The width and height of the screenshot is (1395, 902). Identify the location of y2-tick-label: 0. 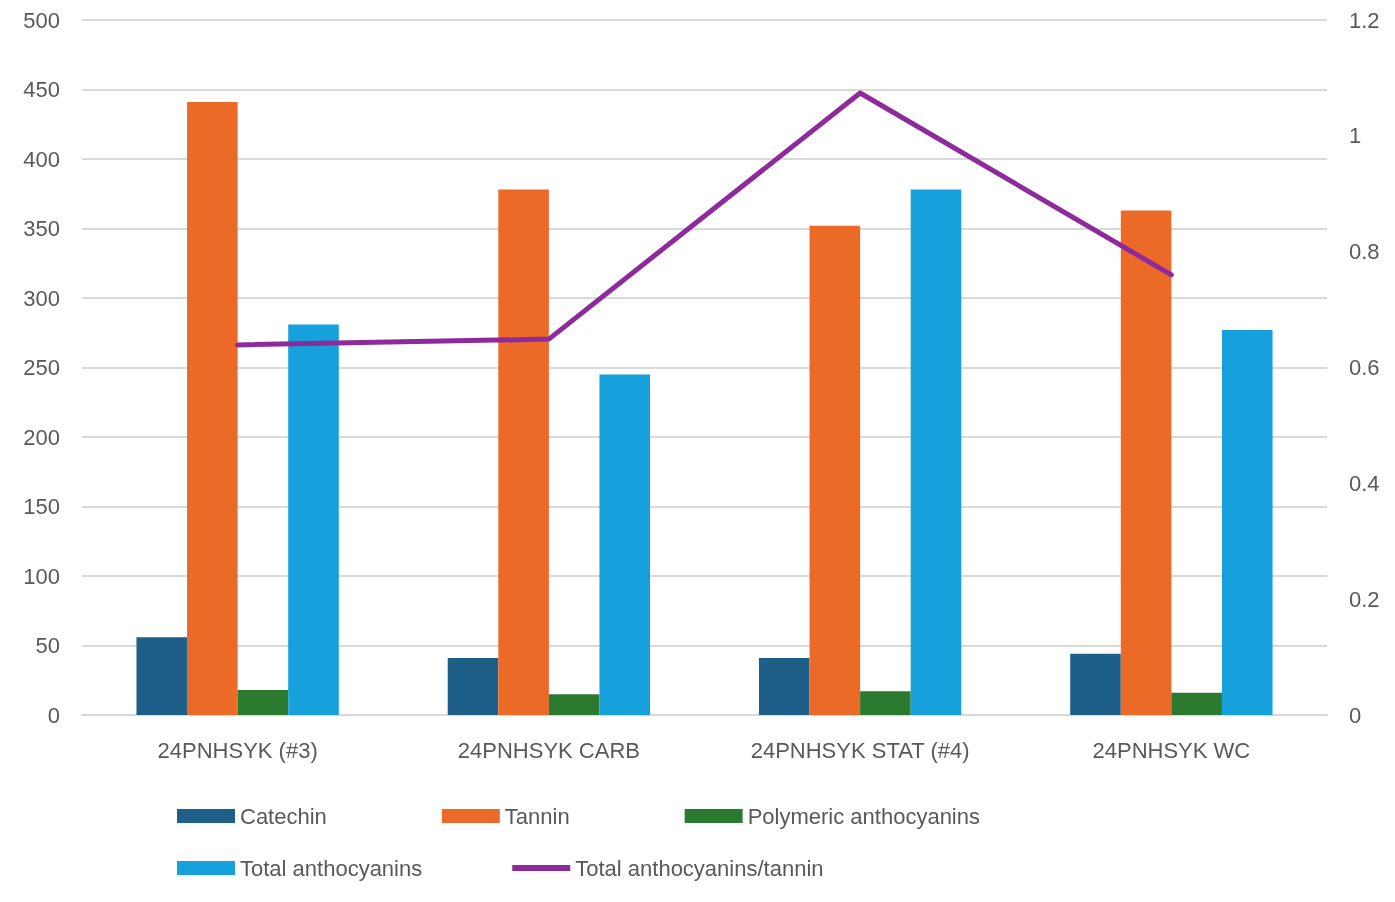
(1355, 715).